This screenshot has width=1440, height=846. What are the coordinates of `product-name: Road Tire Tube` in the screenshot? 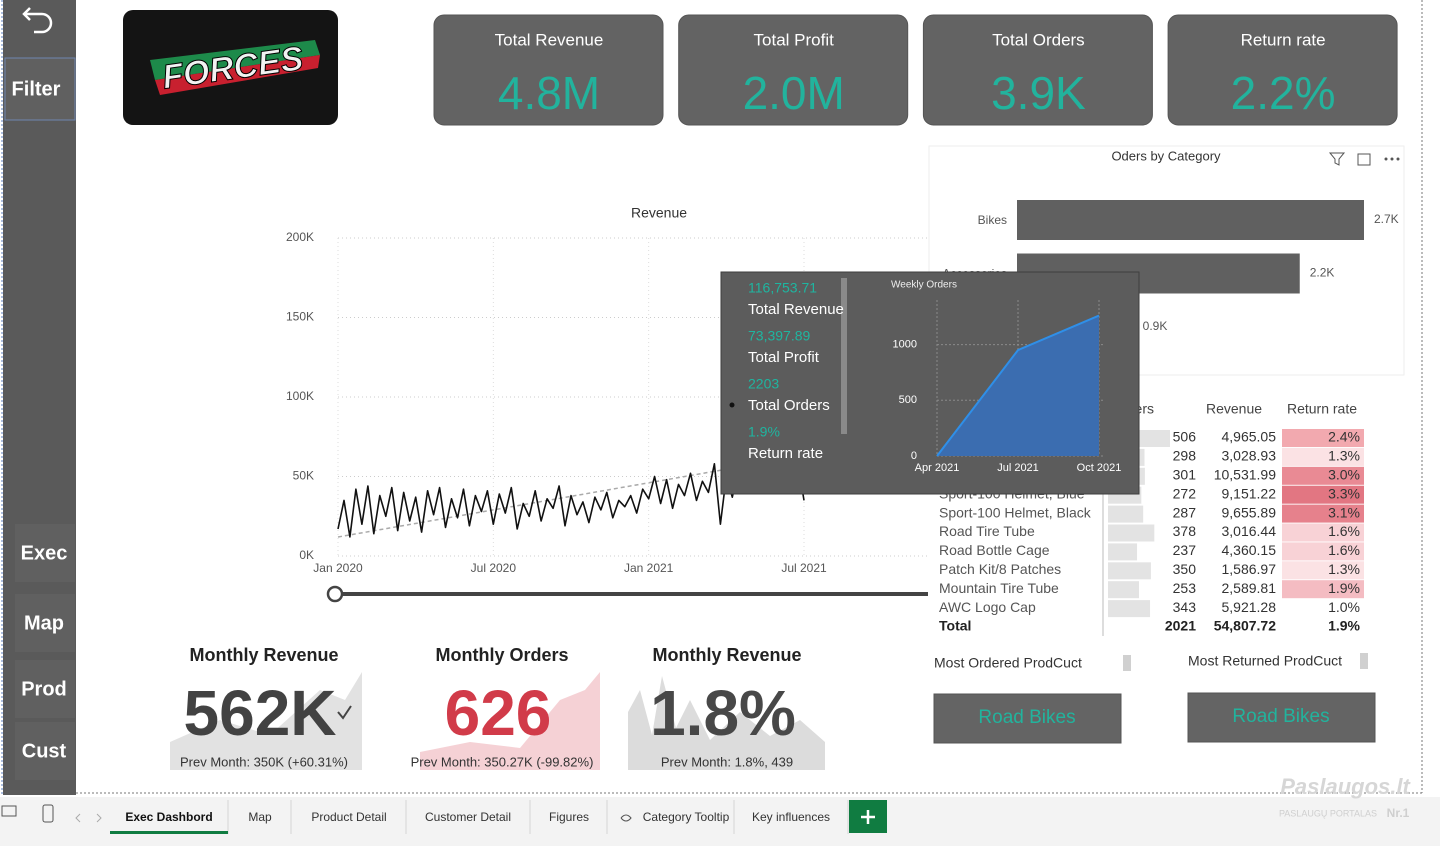 It's located at (987, 531).